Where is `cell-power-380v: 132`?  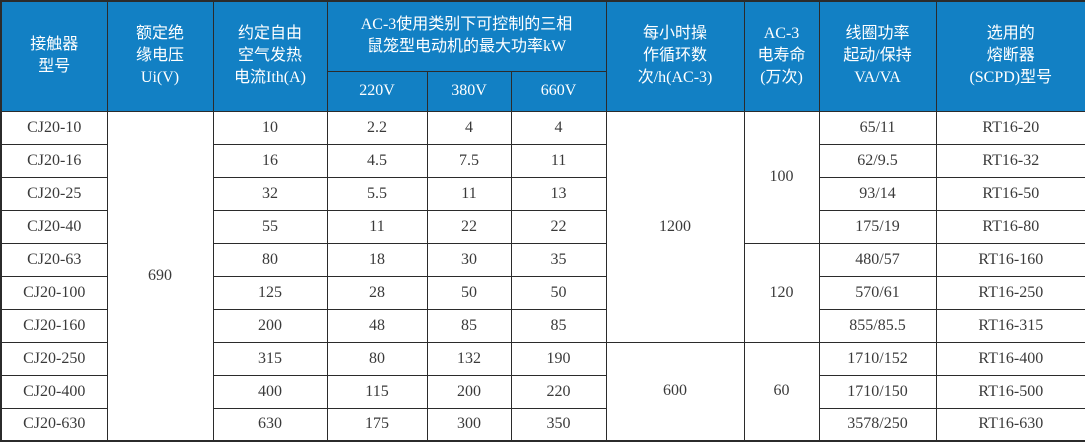 cell-power-380v: 132 is located at coordinates (469, 358).